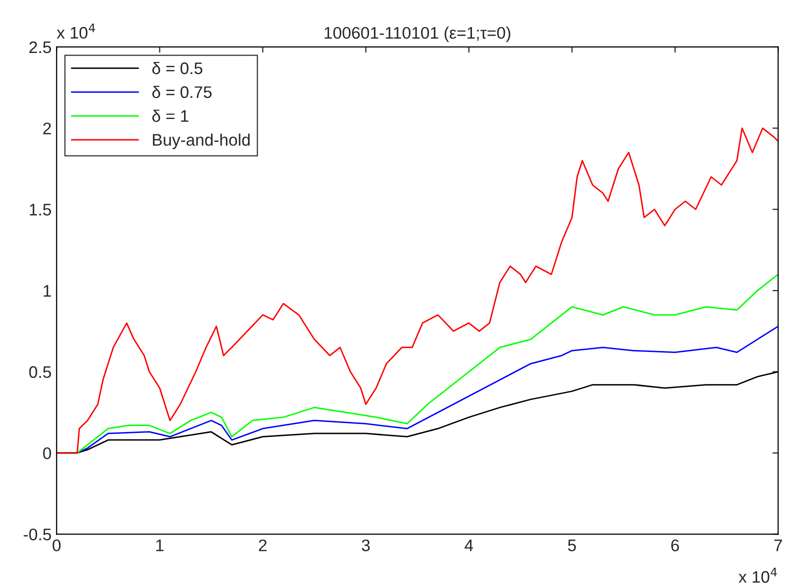 This screenshot has width=786, height=587. I want to click on chart-title: 100601-110101 (ε=1;τ=0), so click(417, 34).